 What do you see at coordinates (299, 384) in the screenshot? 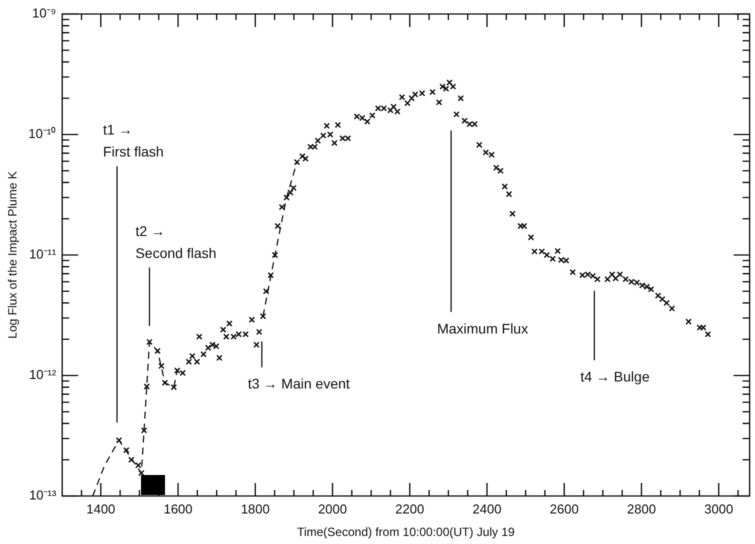
I see `annotation: t3 → Main event` at bounding box center [299, 384].